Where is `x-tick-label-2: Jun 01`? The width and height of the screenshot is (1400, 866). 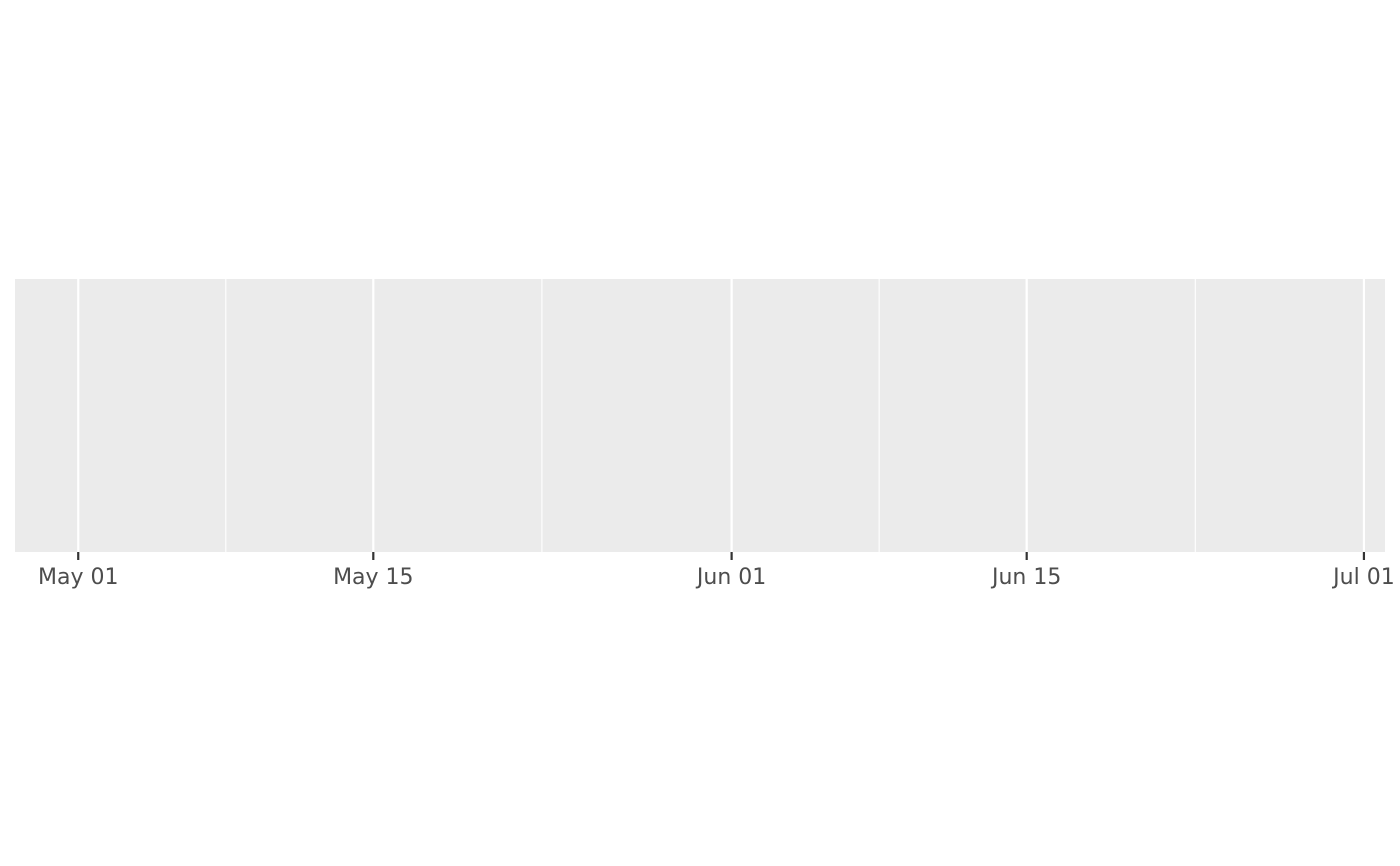 x-tick-label-2: Jun 01 is located at coordinates (730, 577).